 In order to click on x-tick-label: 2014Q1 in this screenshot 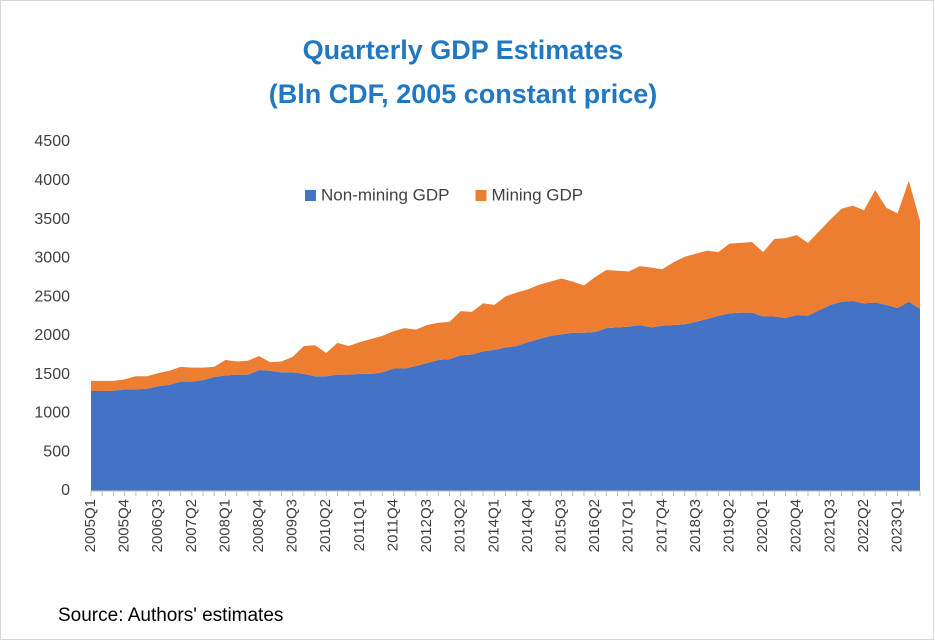, I will do `click(493, 525)`.